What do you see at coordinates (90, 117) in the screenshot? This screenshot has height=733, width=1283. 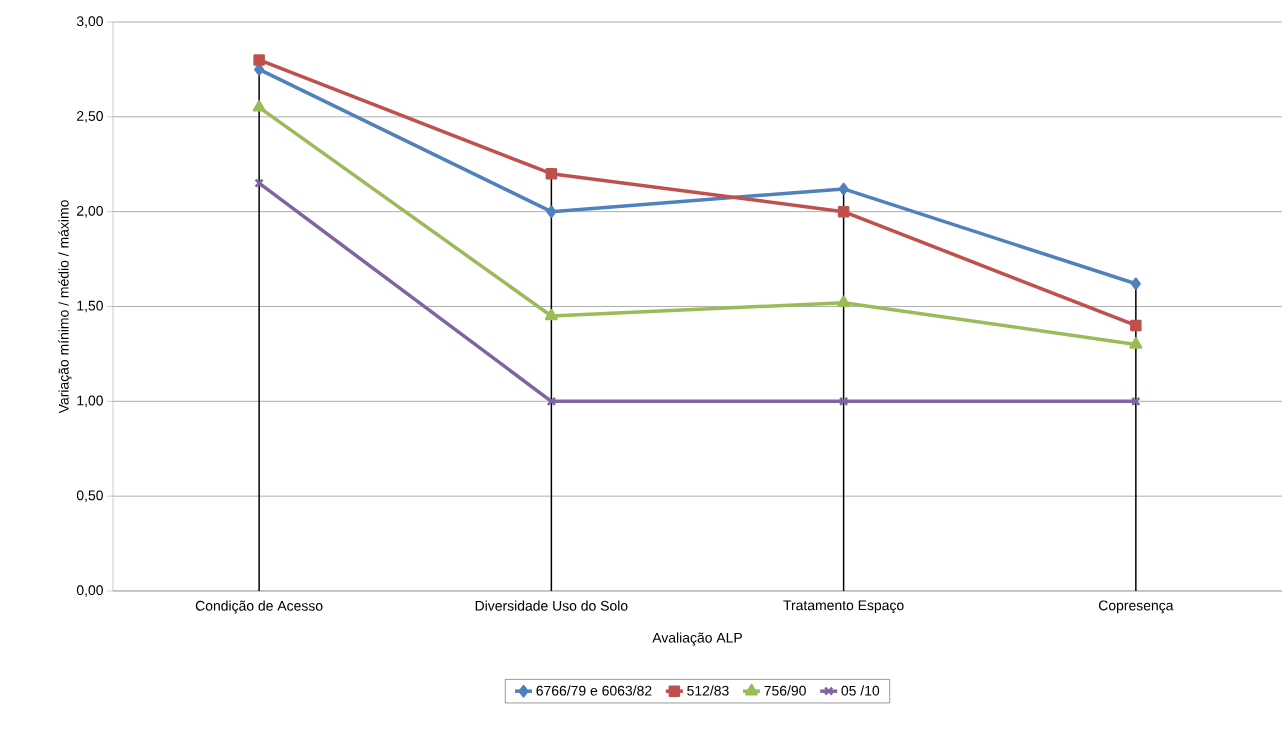 I see `y-tick-label: 2,50` at bounding box center [90, 117].